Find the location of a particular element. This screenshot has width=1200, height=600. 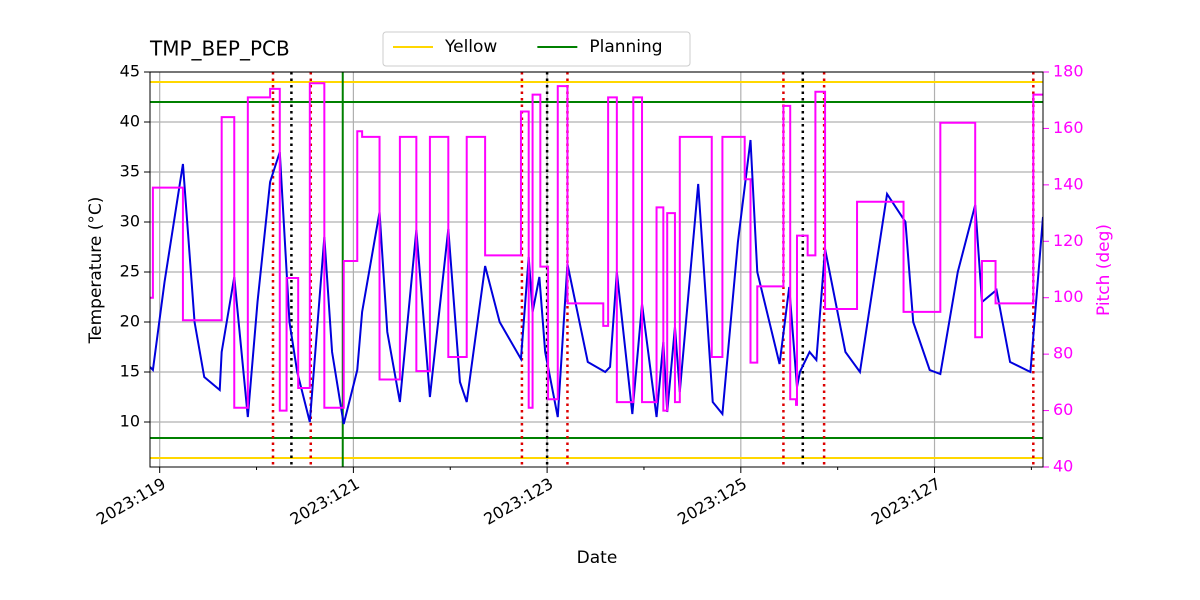

legend-box is located at coordinates (536, 49).